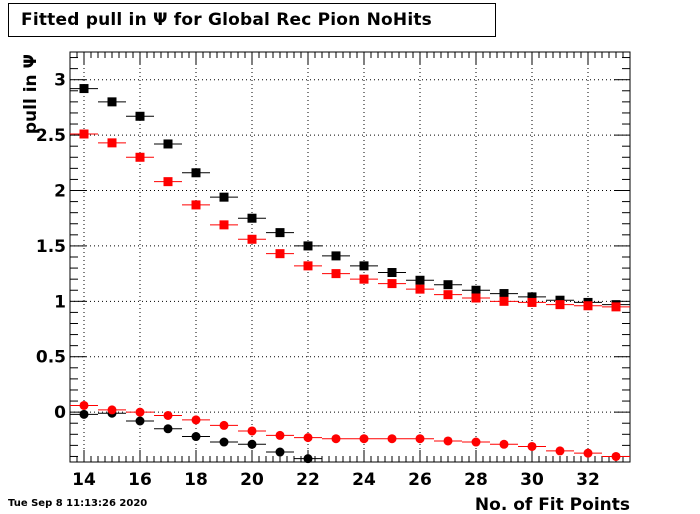 The image size is (700, 514). I want to click on y-tick-label: 3, so click(60, 81).